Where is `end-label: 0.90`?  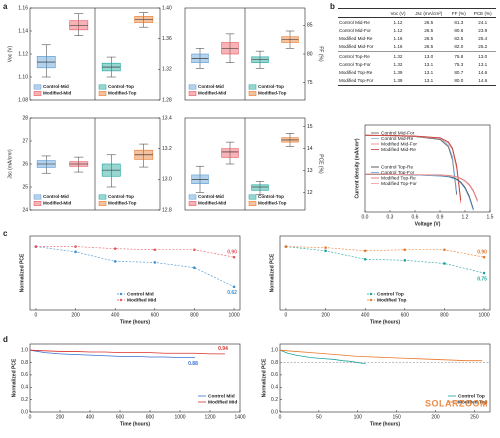 end-label: 0.90 is located at coordinates (482, 252).